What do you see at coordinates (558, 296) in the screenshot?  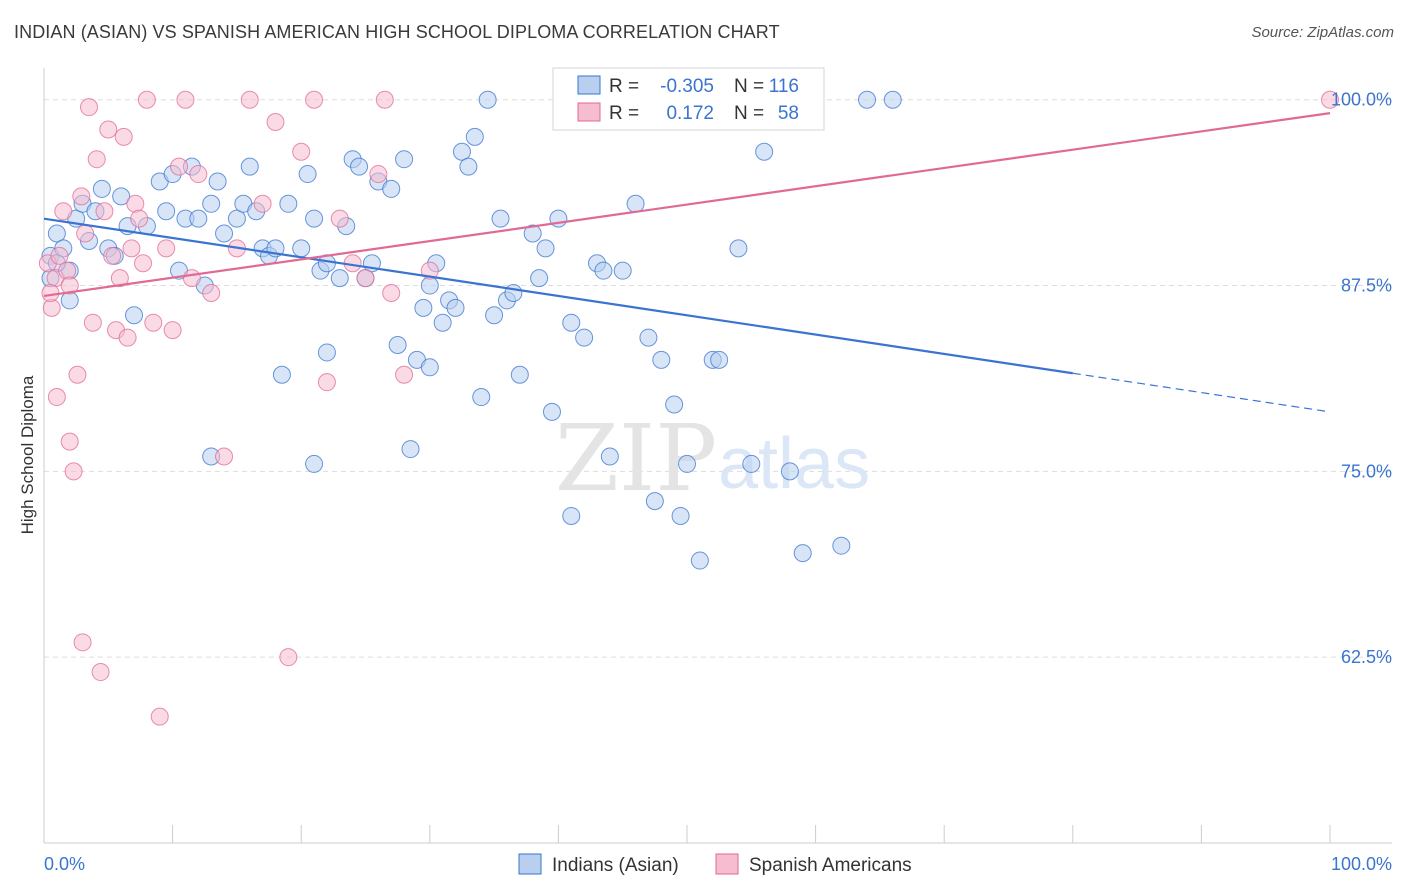 I see `trend-line-indians` at bounding box center [558, 296].